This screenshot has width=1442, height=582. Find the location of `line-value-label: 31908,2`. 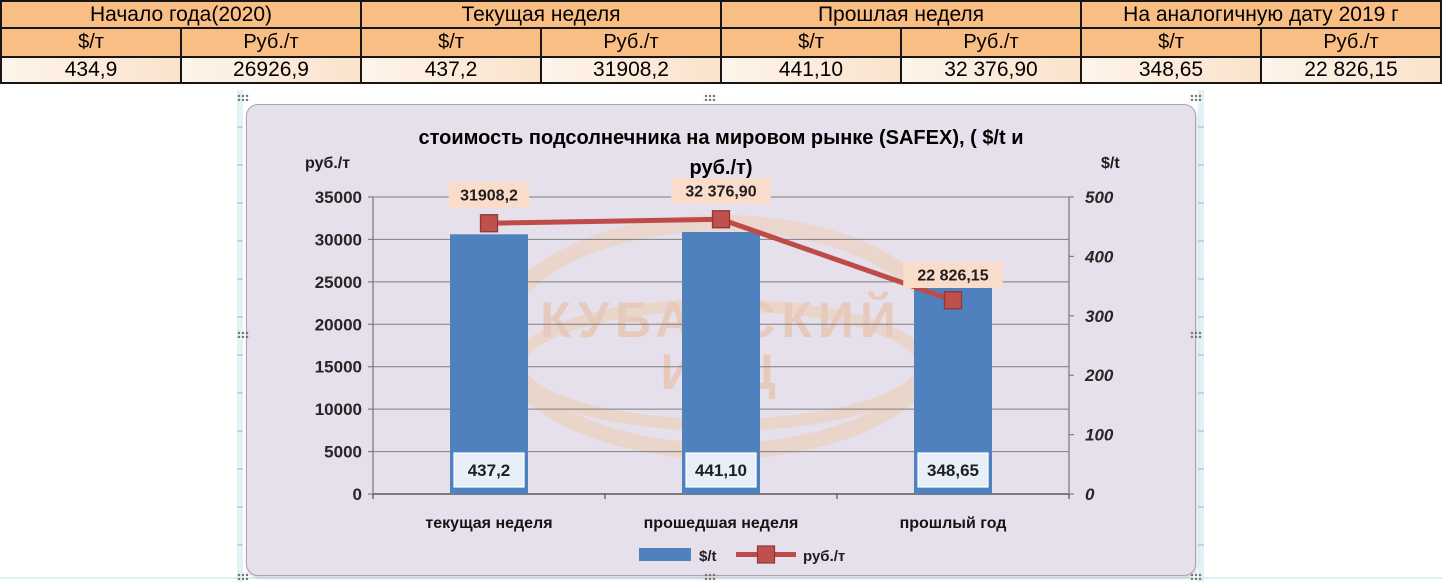

line-value-label: 31908,2 is located at coordinates (489, 196).